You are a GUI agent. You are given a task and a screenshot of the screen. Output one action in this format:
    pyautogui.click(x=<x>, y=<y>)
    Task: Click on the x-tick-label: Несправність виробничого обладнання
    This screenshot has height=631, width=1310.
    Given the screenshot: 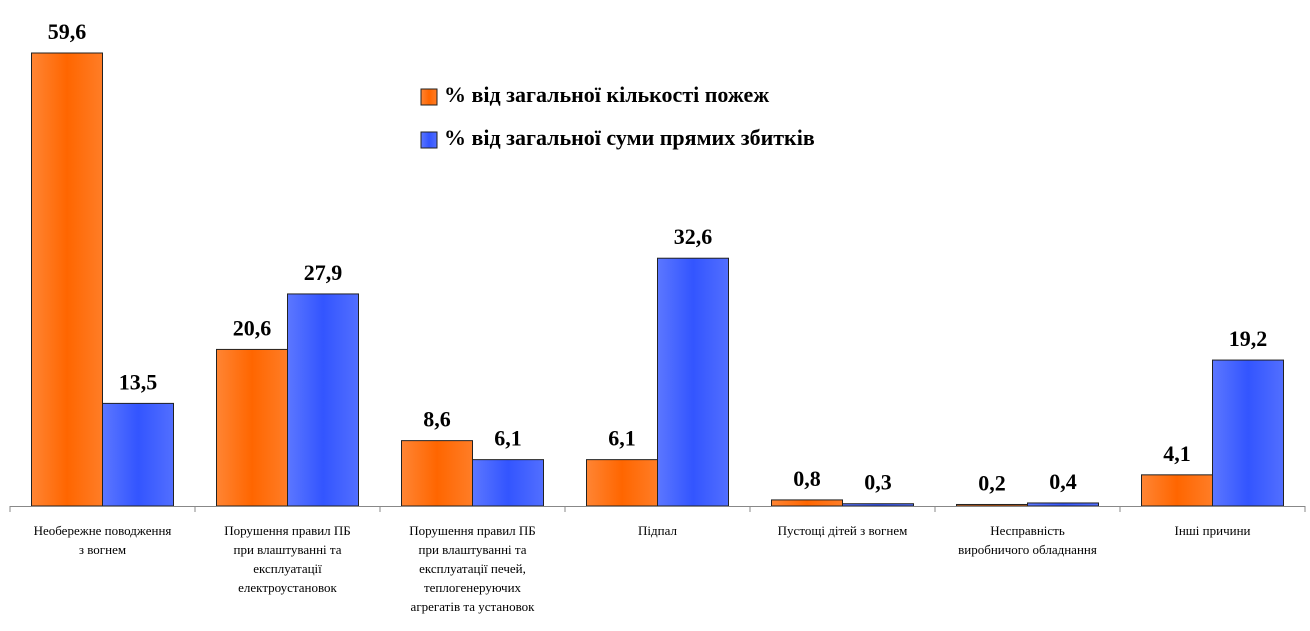 What is the action you would take?
    pyautogui.click(x=1027, y=540)
    